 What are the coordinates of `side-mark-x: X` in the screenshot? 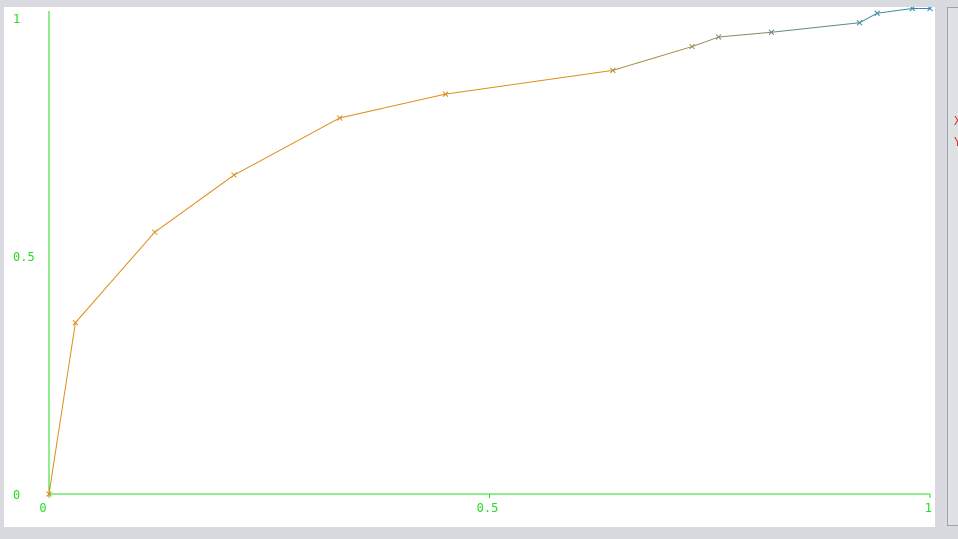 It's located at (956, 121).